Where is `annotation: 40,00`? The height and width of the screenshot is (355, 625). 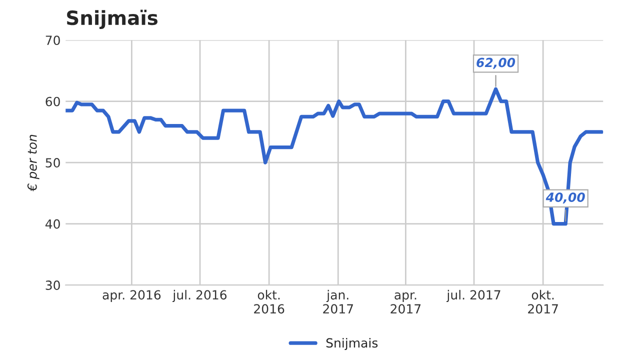
annotation: 40,00 is located at coordinates (565, 198).